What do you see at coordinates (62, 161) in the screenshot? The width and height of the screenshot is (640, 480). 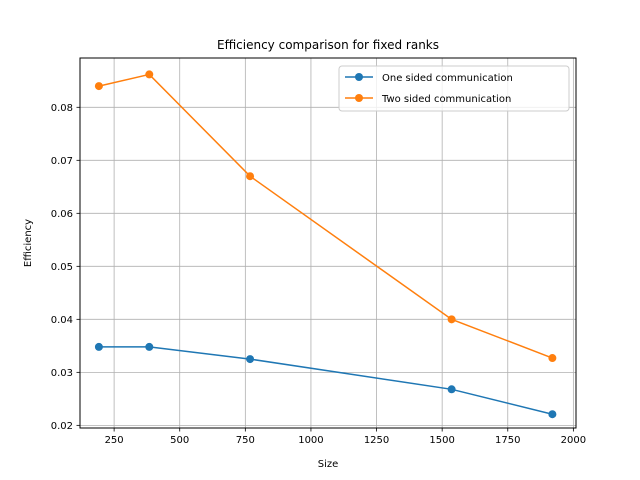 I see `y-tick-label: 0.07` at bounding box center [62, 161].